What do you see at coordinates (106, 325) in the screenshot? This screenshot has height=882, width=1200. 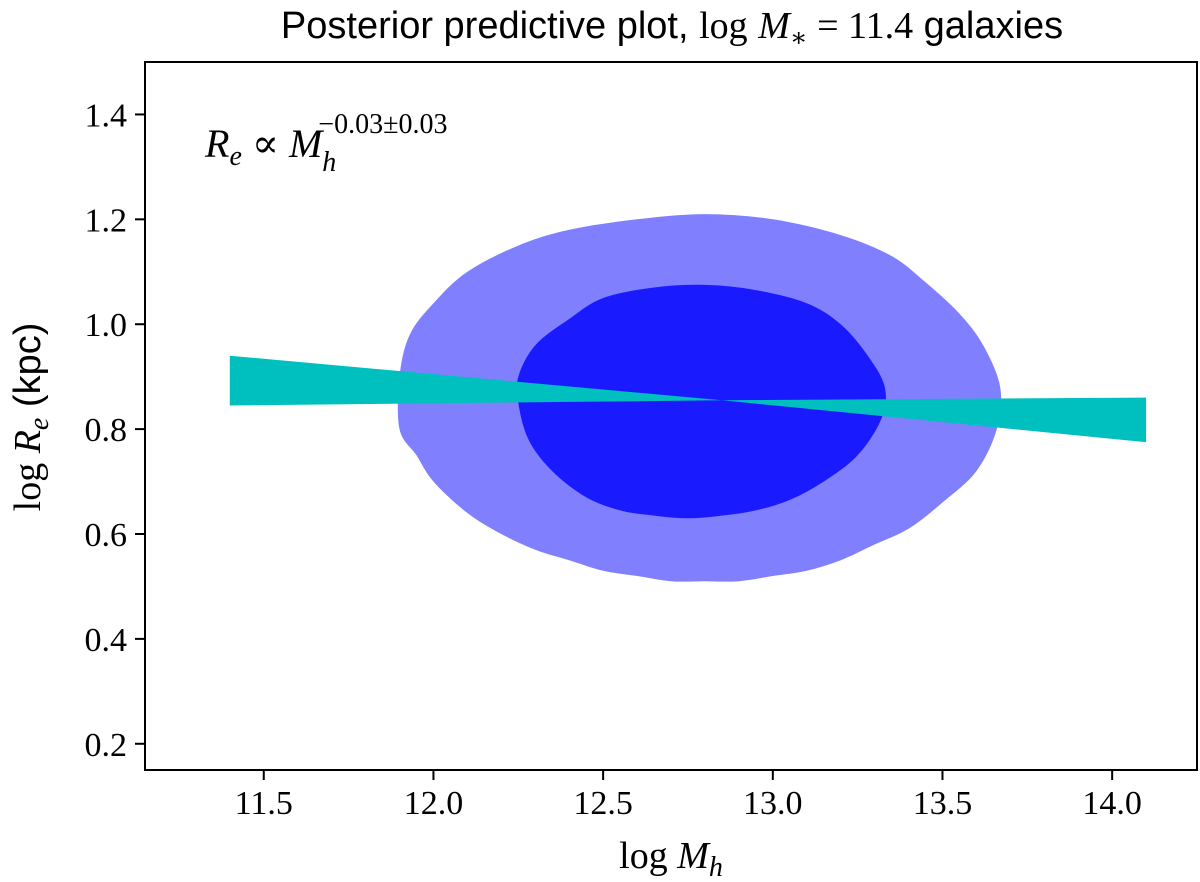 I see `y-tick-label: 1.0` at bounding box center [106, 325].